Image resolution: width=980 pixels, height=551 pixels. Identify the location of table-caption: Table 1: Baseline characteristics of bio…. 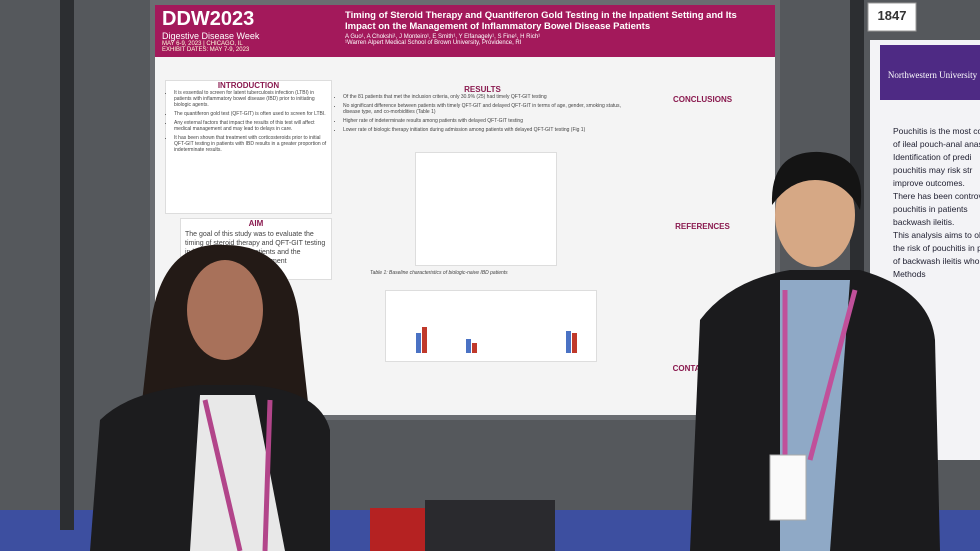
(439, 273).